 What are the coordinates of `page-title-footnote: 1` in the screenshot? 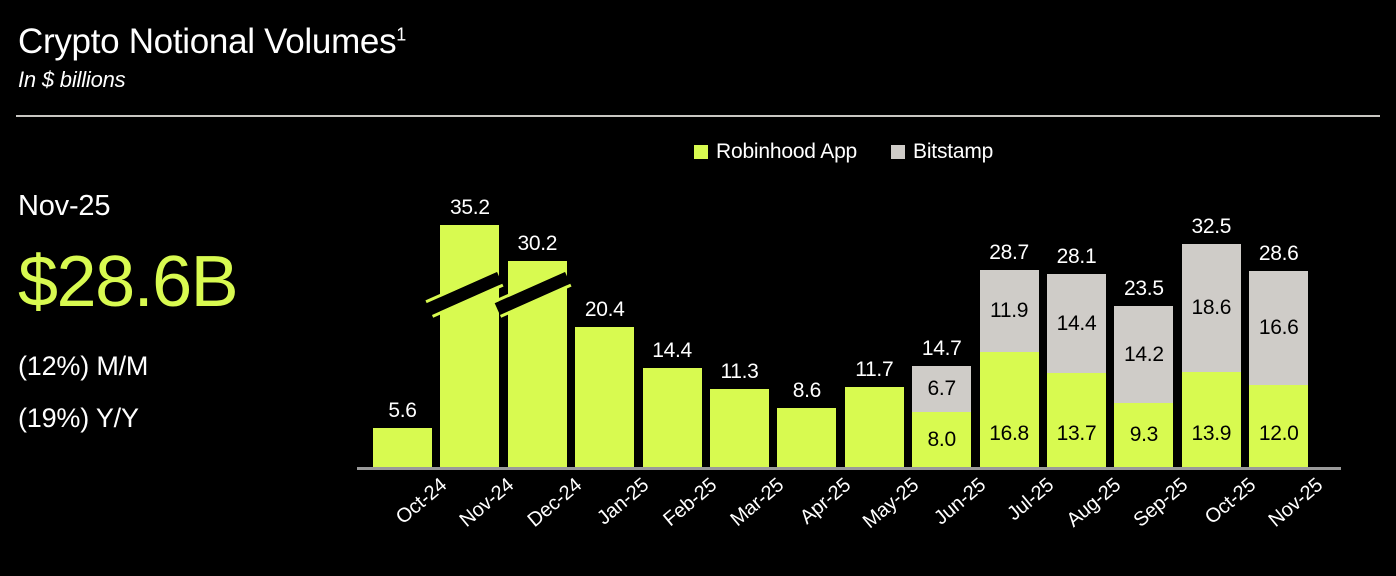 It's located at (401, 34).